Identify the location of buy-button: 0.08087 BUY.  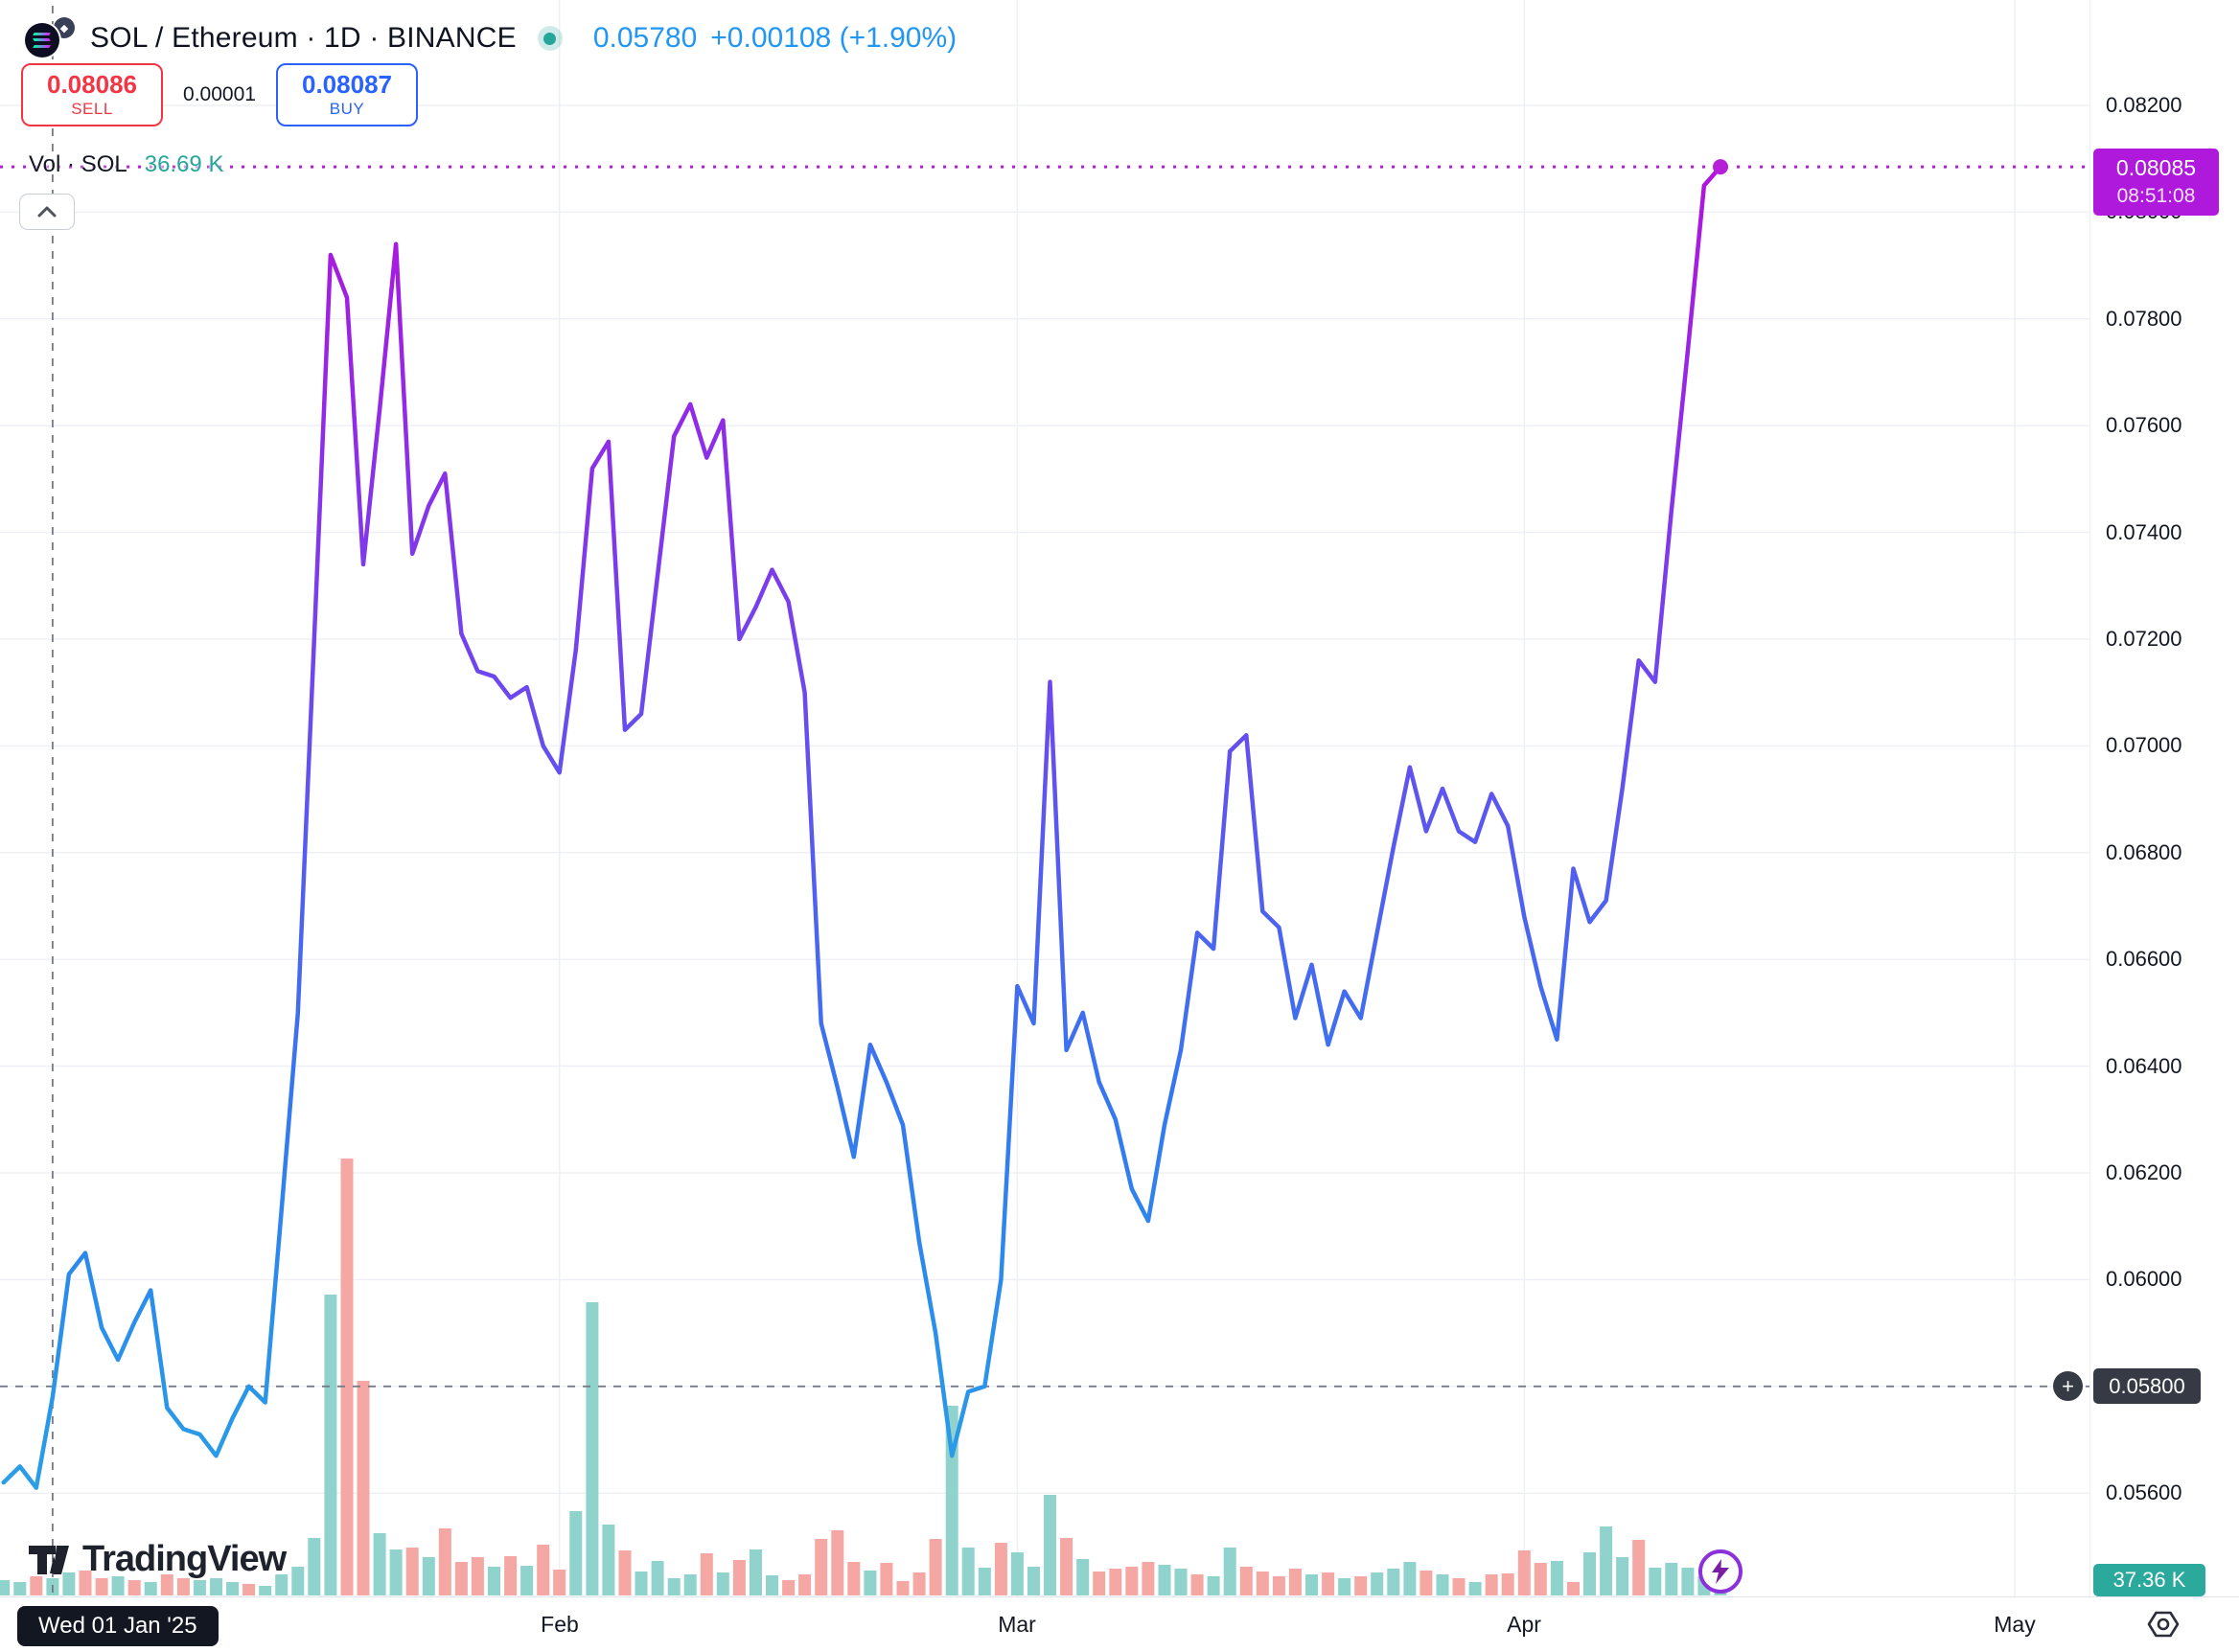
(347, 94).